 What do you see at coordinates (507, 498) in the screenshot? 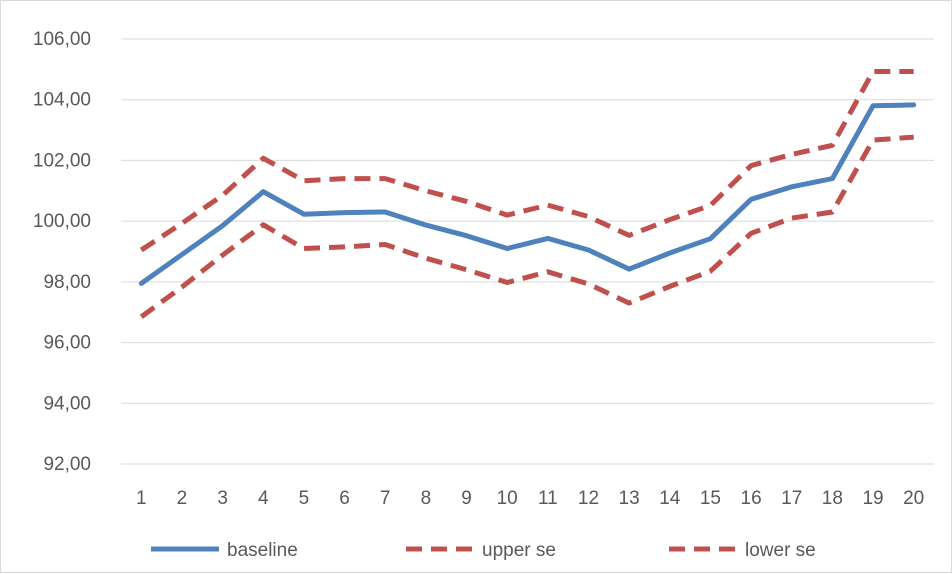
I see `x-tick-label: 10` at bounding box center [507, 498].